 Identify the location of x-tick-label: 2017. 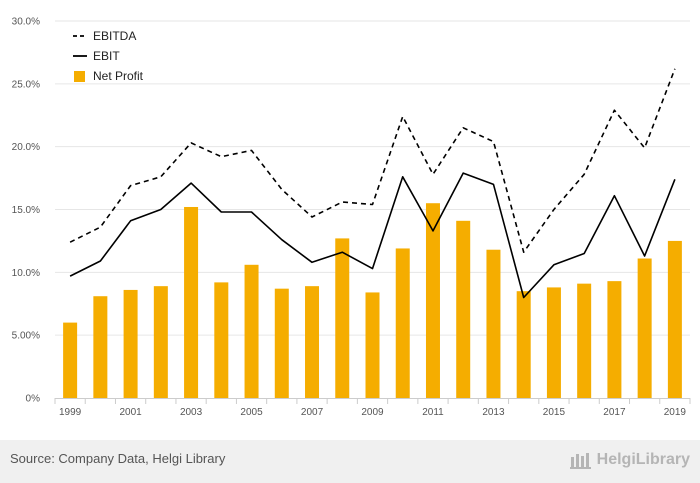
(614, 412).